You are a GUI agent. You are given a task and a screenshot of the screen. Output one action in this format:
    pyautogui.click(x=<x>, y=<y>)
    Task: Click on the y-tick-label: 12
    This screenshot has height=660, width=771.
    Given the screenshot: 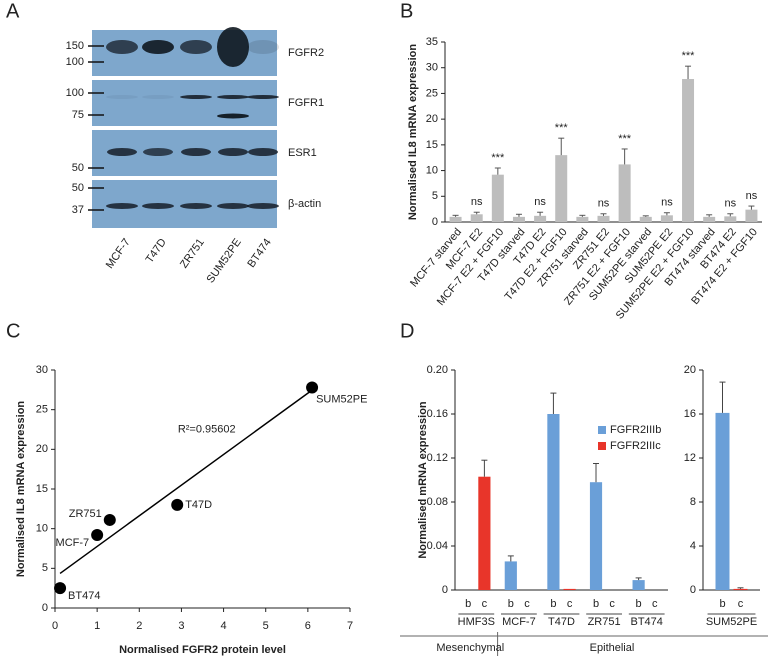 What is the action you would take?
    pyautogui.click(x=690, y=458)
    